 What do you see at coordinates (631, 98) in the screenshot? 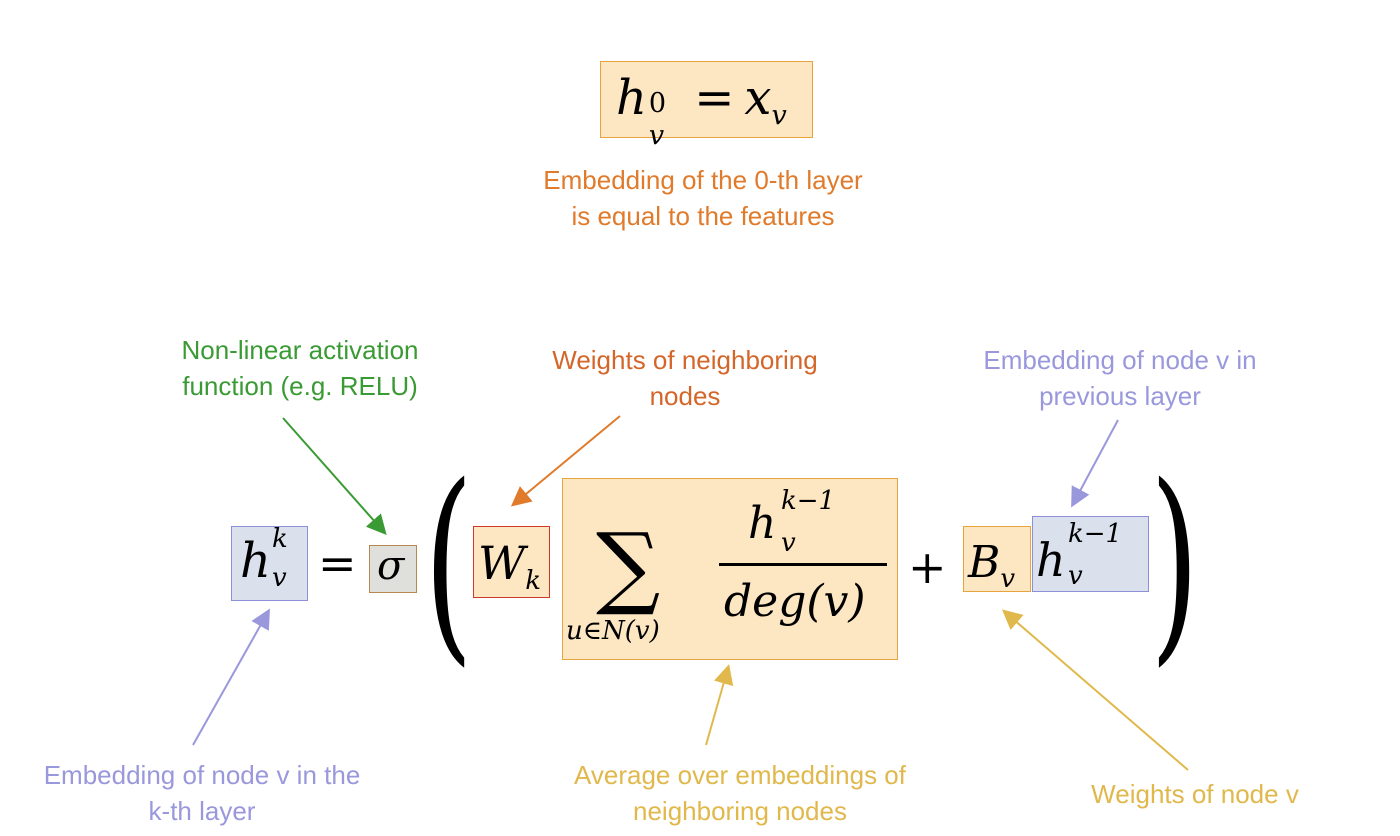
I see `eq0-h: h` at bounding box center [631, 98].